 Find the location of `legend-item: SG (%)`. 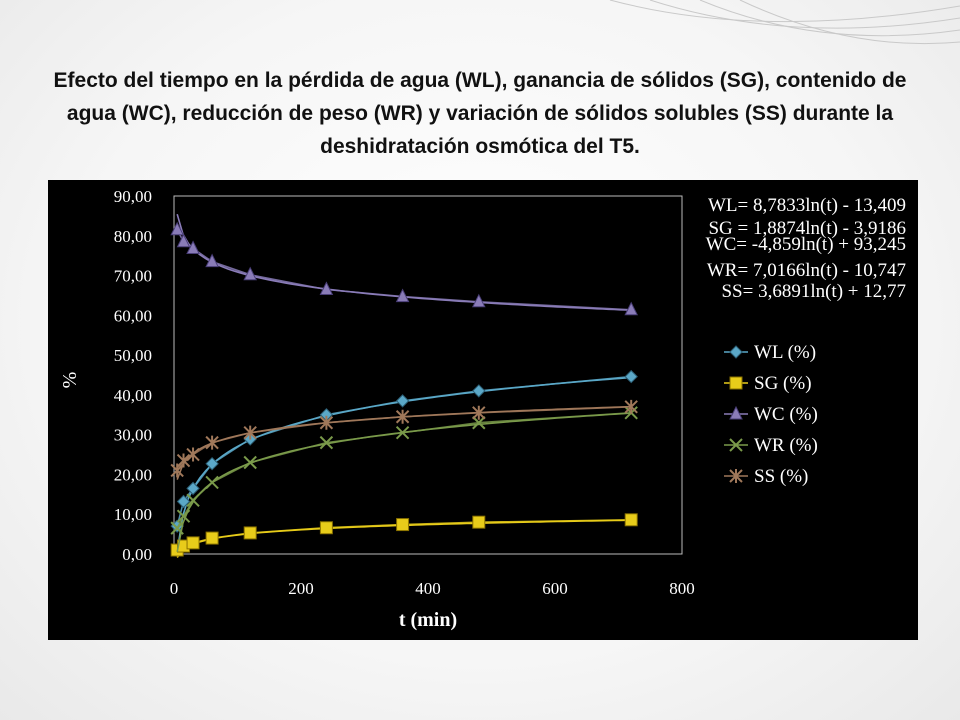

legend-item: SG (%) is located at coordinates (768, 383).